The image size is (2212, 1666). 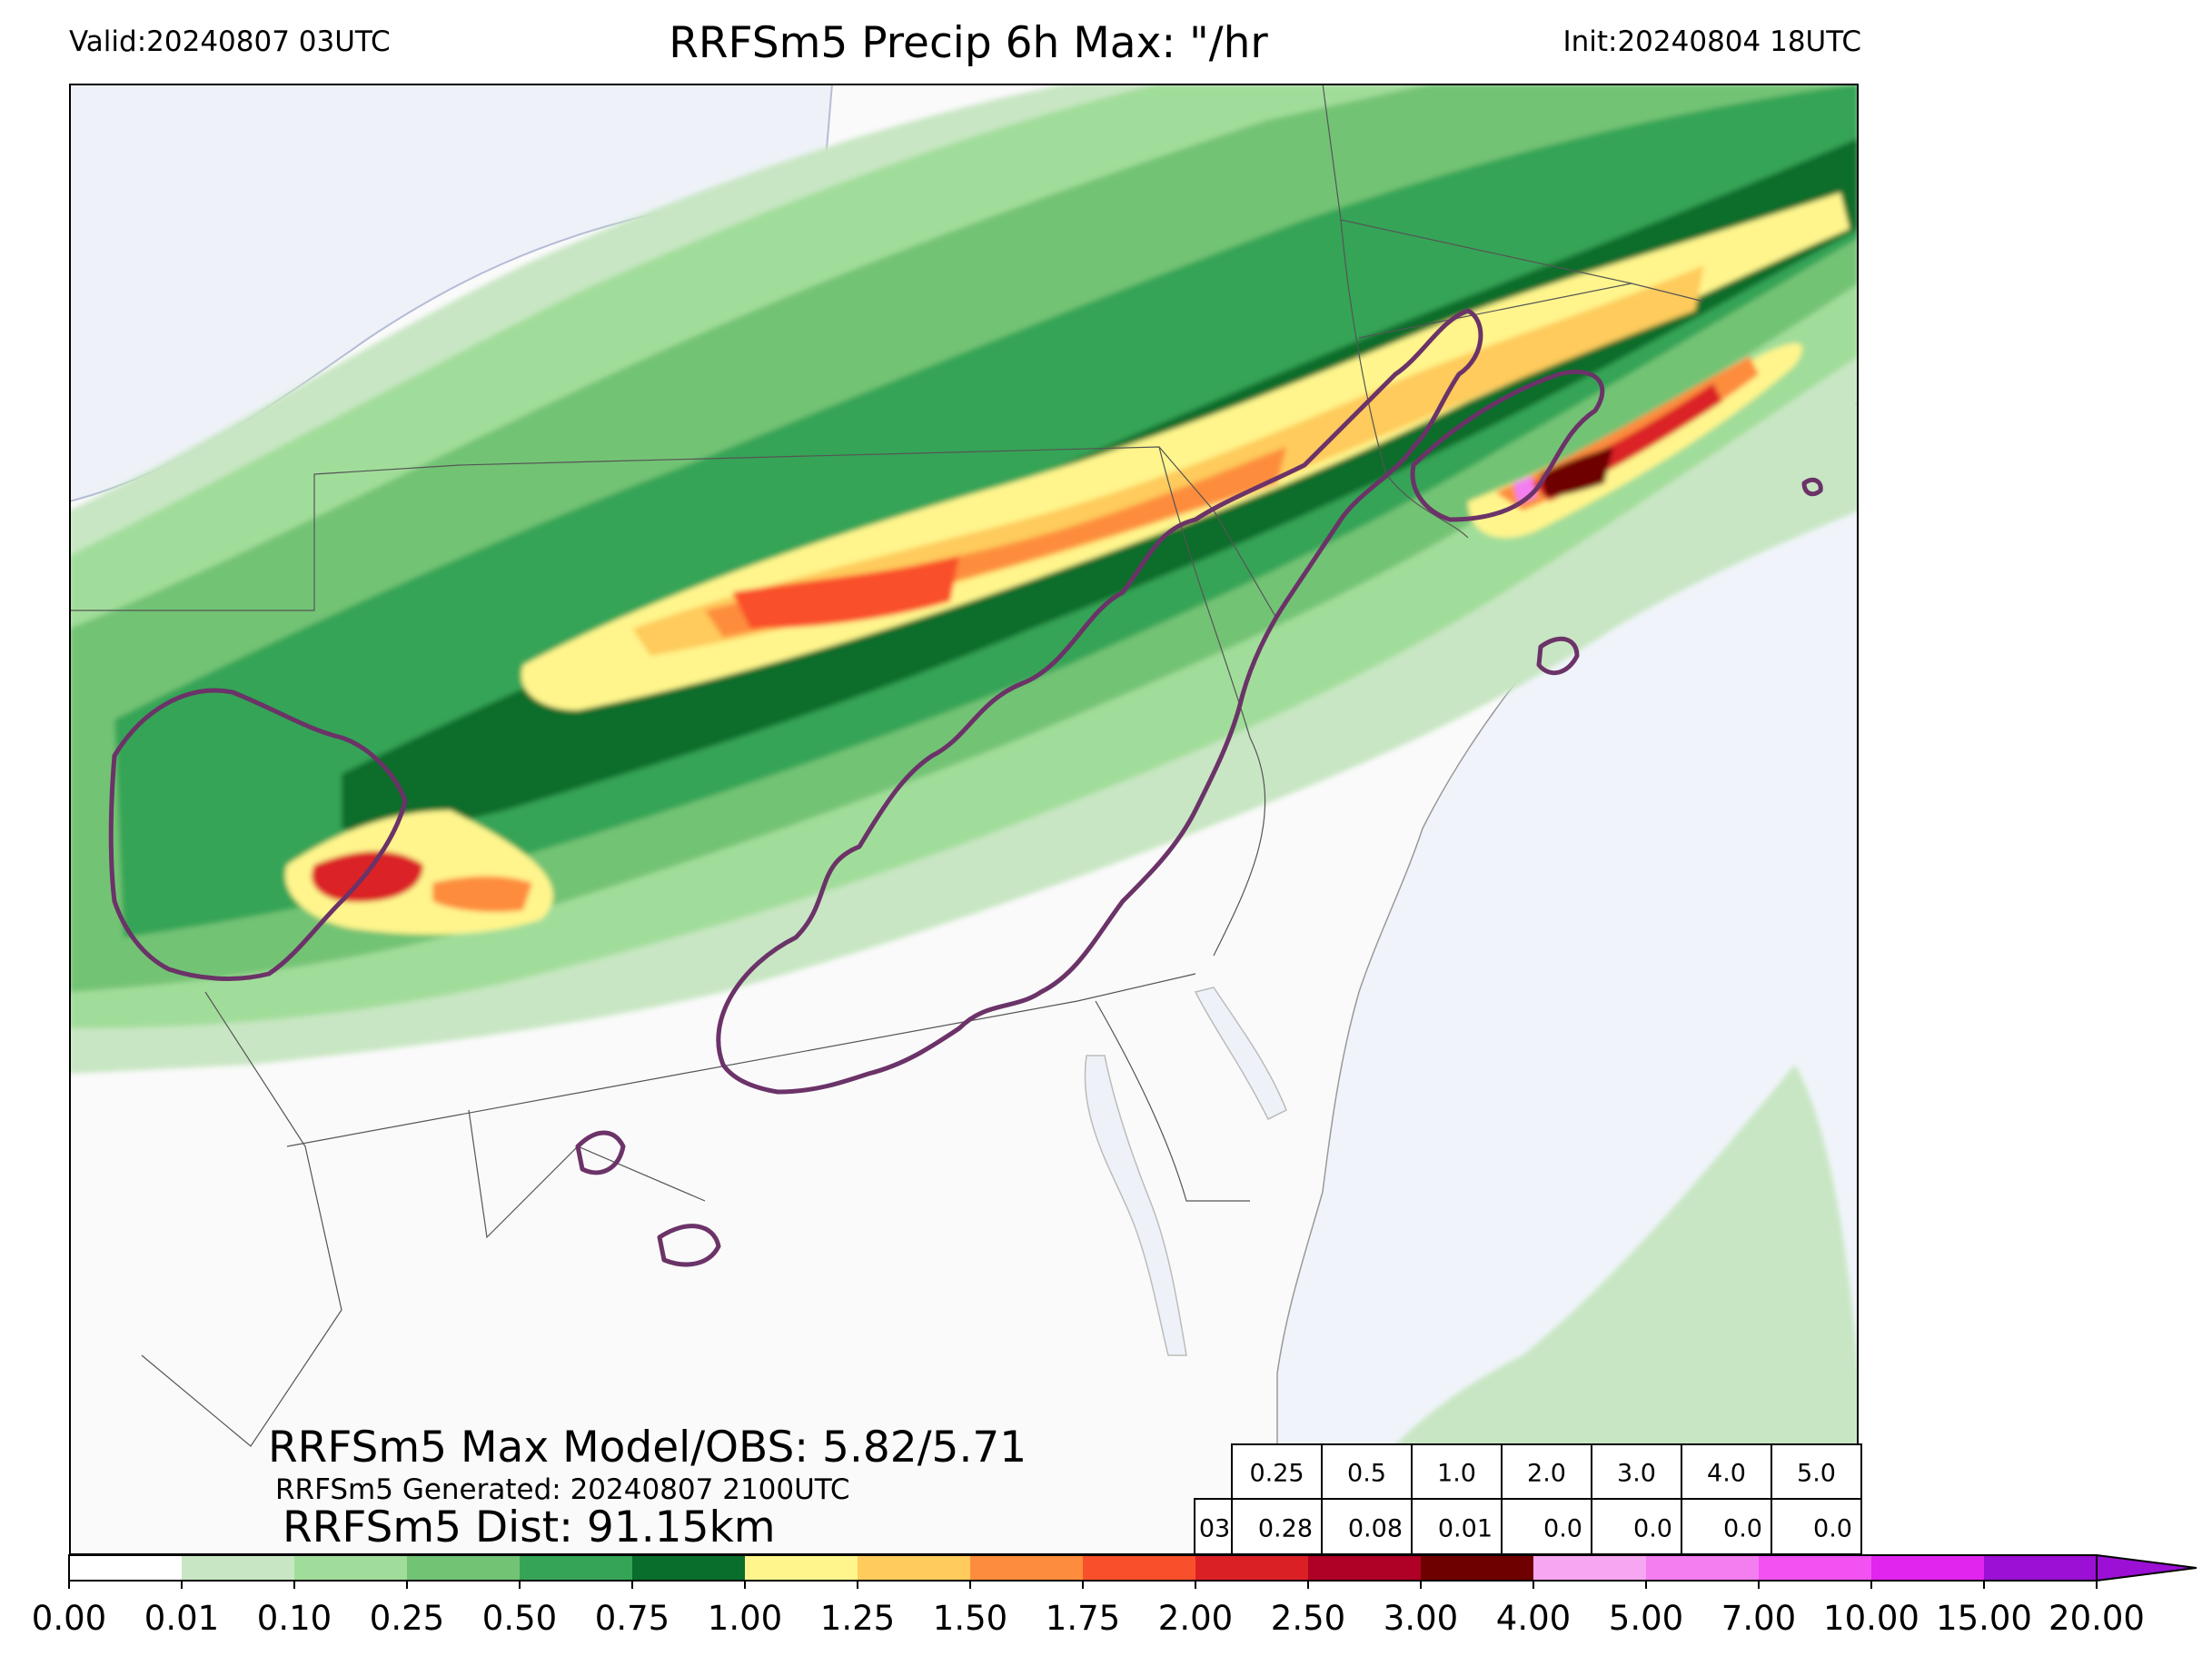 I want to click on colorbar-tick-label: 1.50, so click(x=970, y=1618).